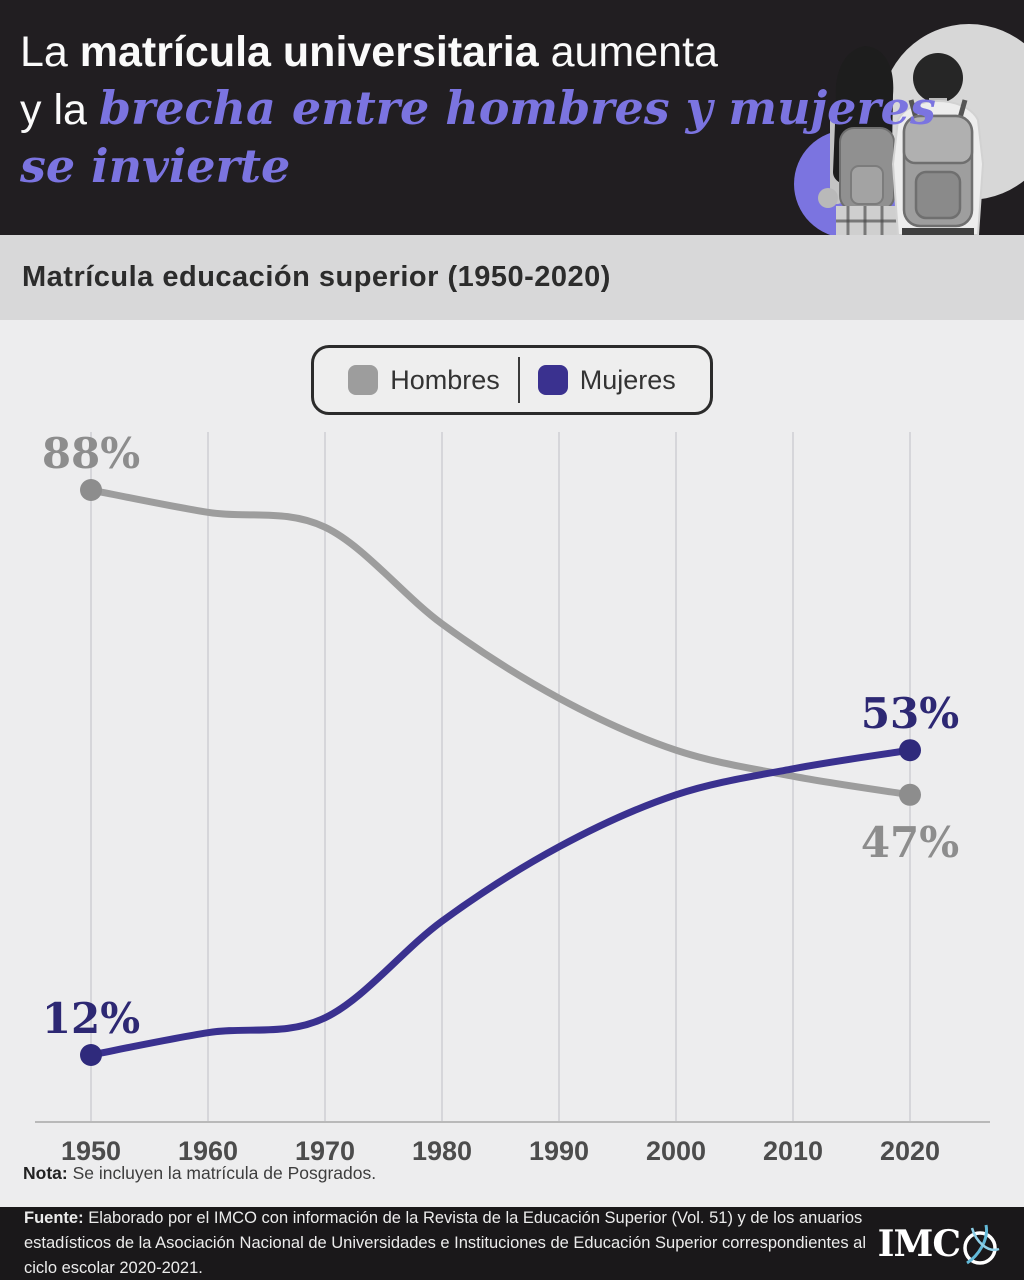 The height and width of the screenshot is (1280, 1024). I want to click on svg-text: 1970, so click(325, 1151).